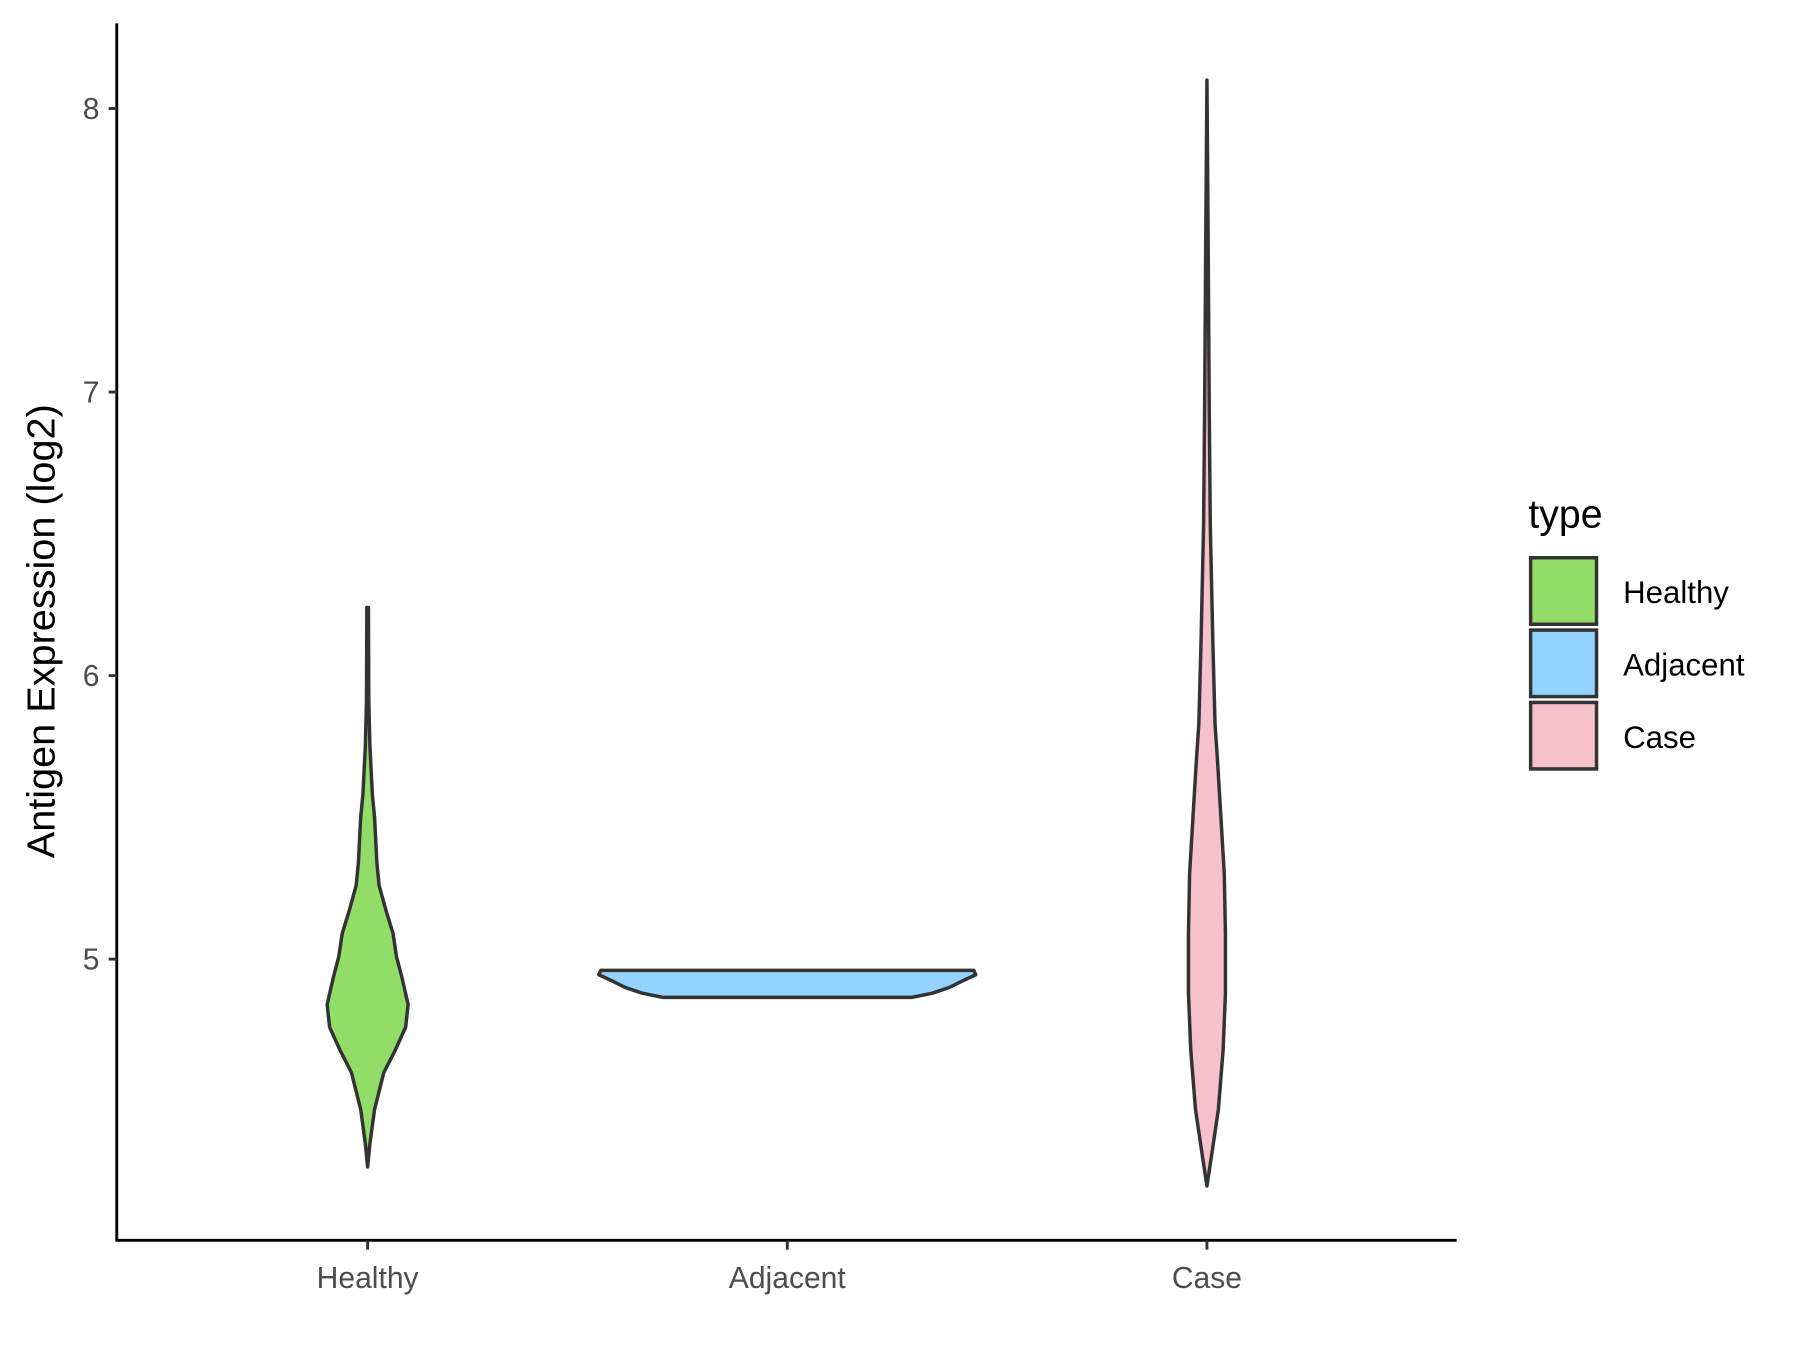  I want to click on violin-healthy, so click(367, 887).